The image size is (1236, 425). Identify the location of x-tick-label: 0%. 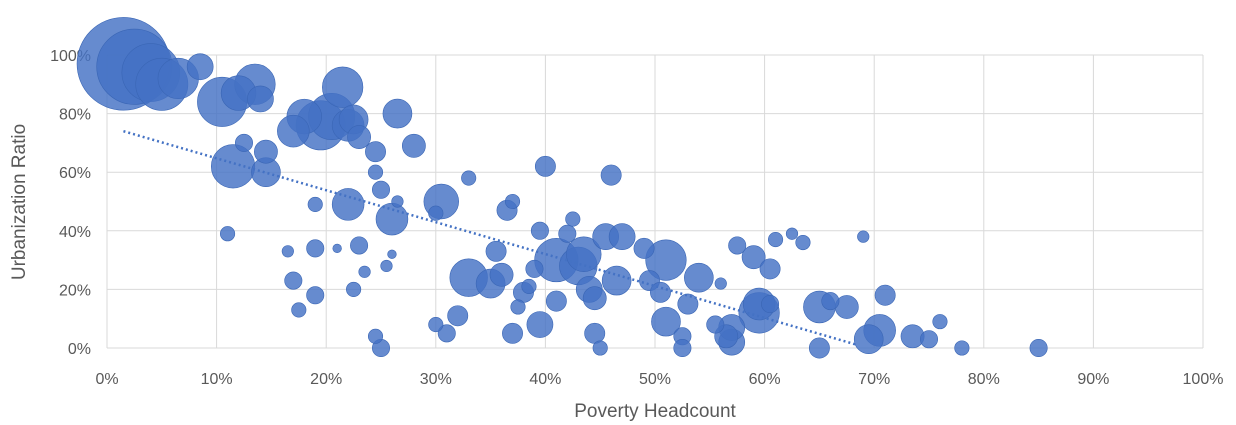
(106, 379).